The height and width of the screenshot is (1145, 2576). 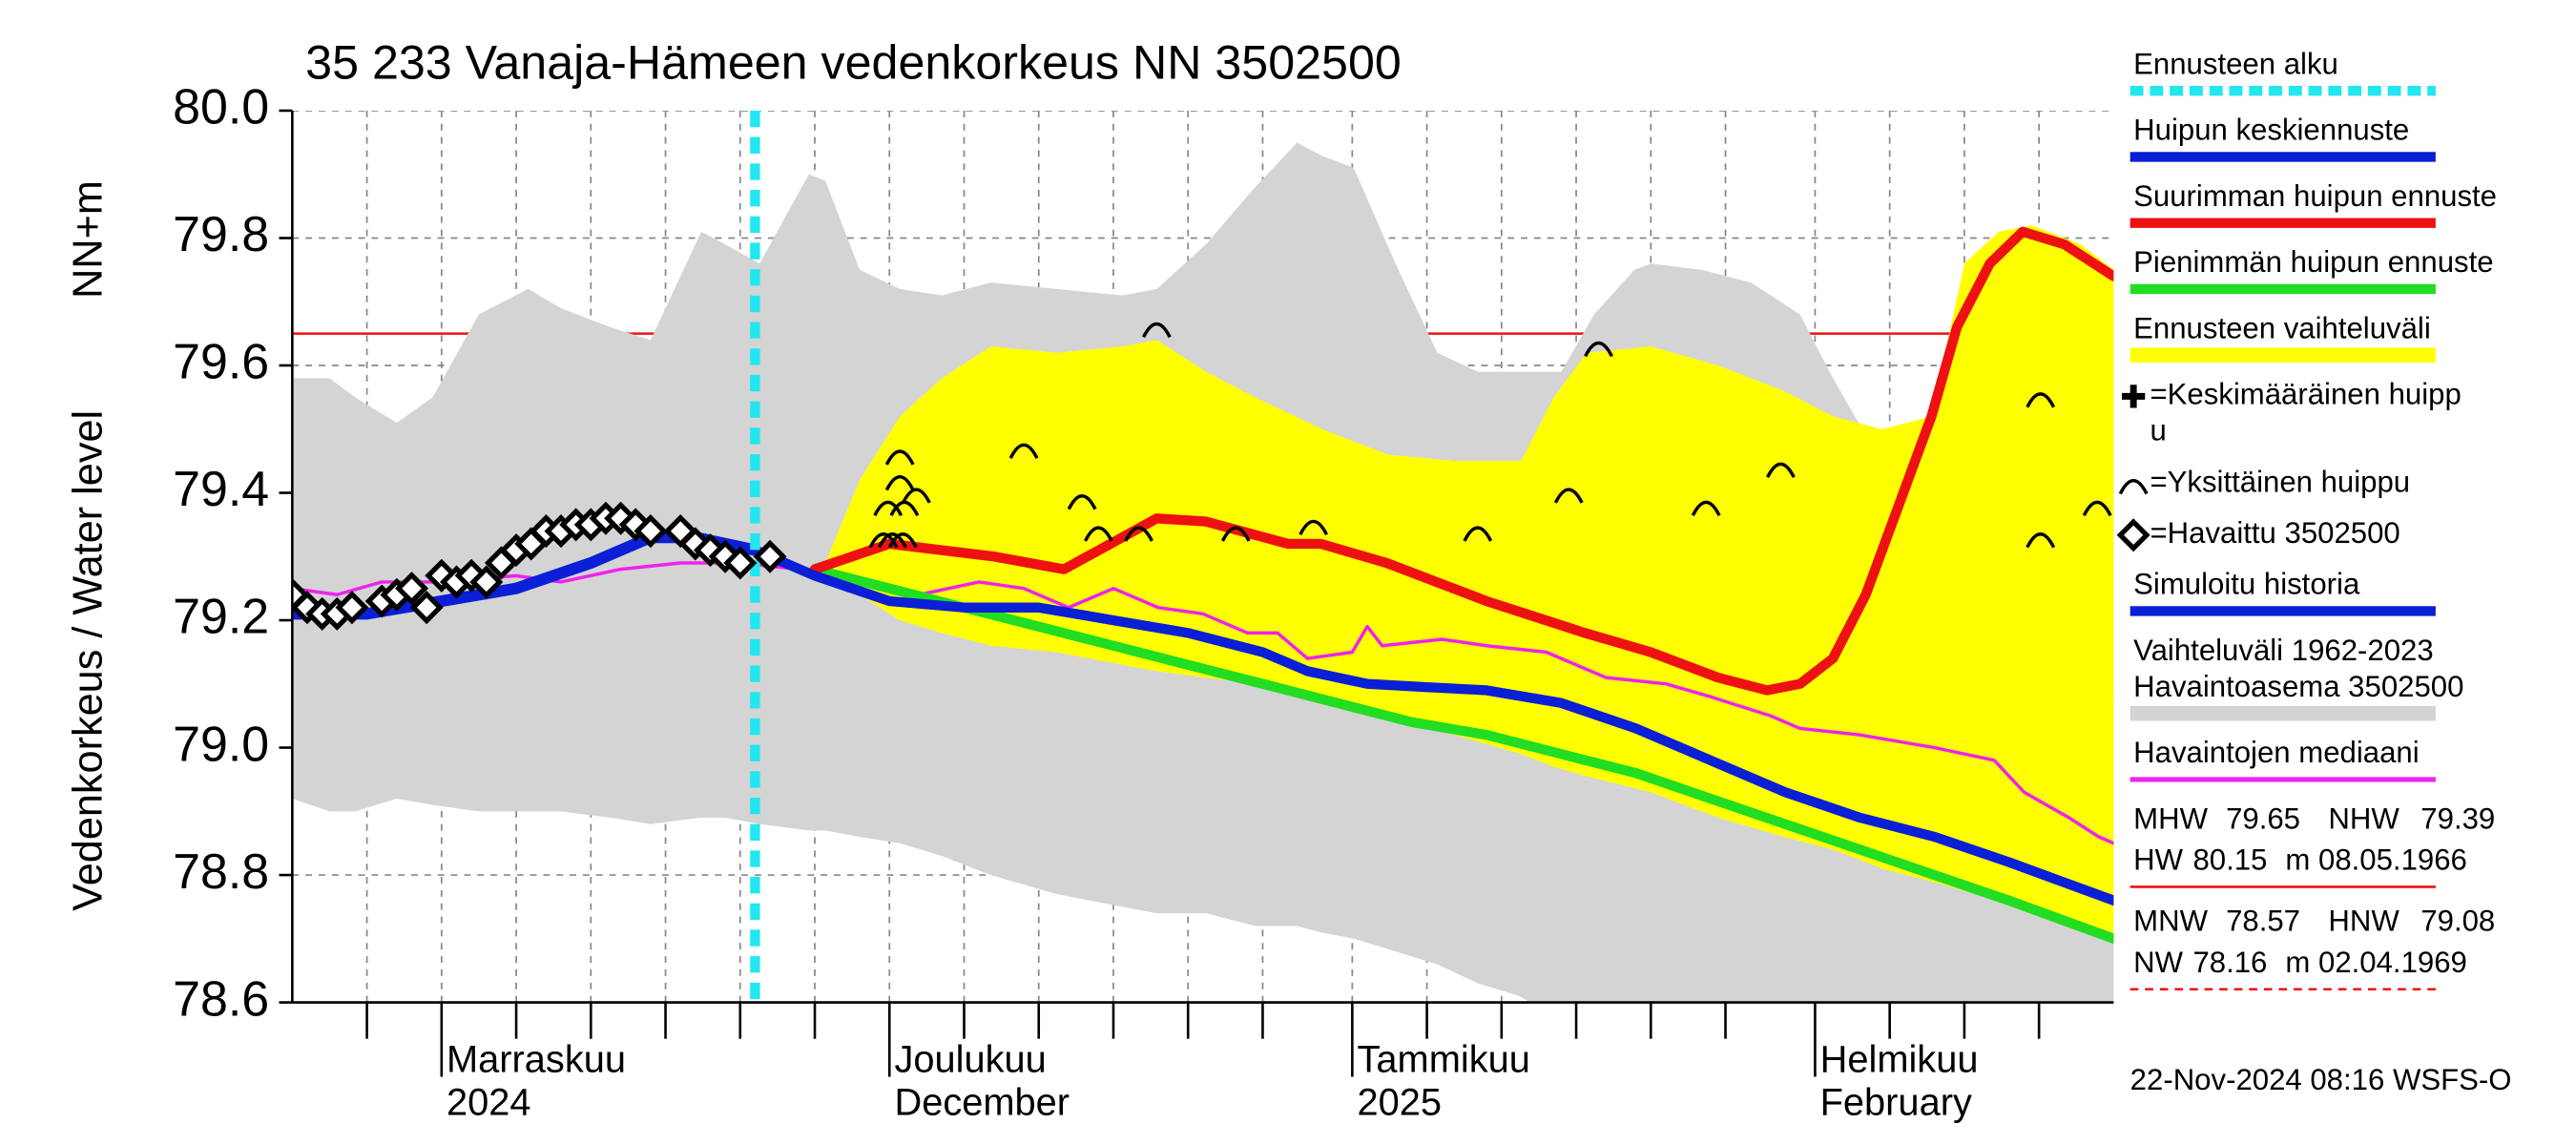 What do you see at coordinates (2134, 396) in the screenshot?
I see `mean-peak-marker` at bounding box center [2134, 396].